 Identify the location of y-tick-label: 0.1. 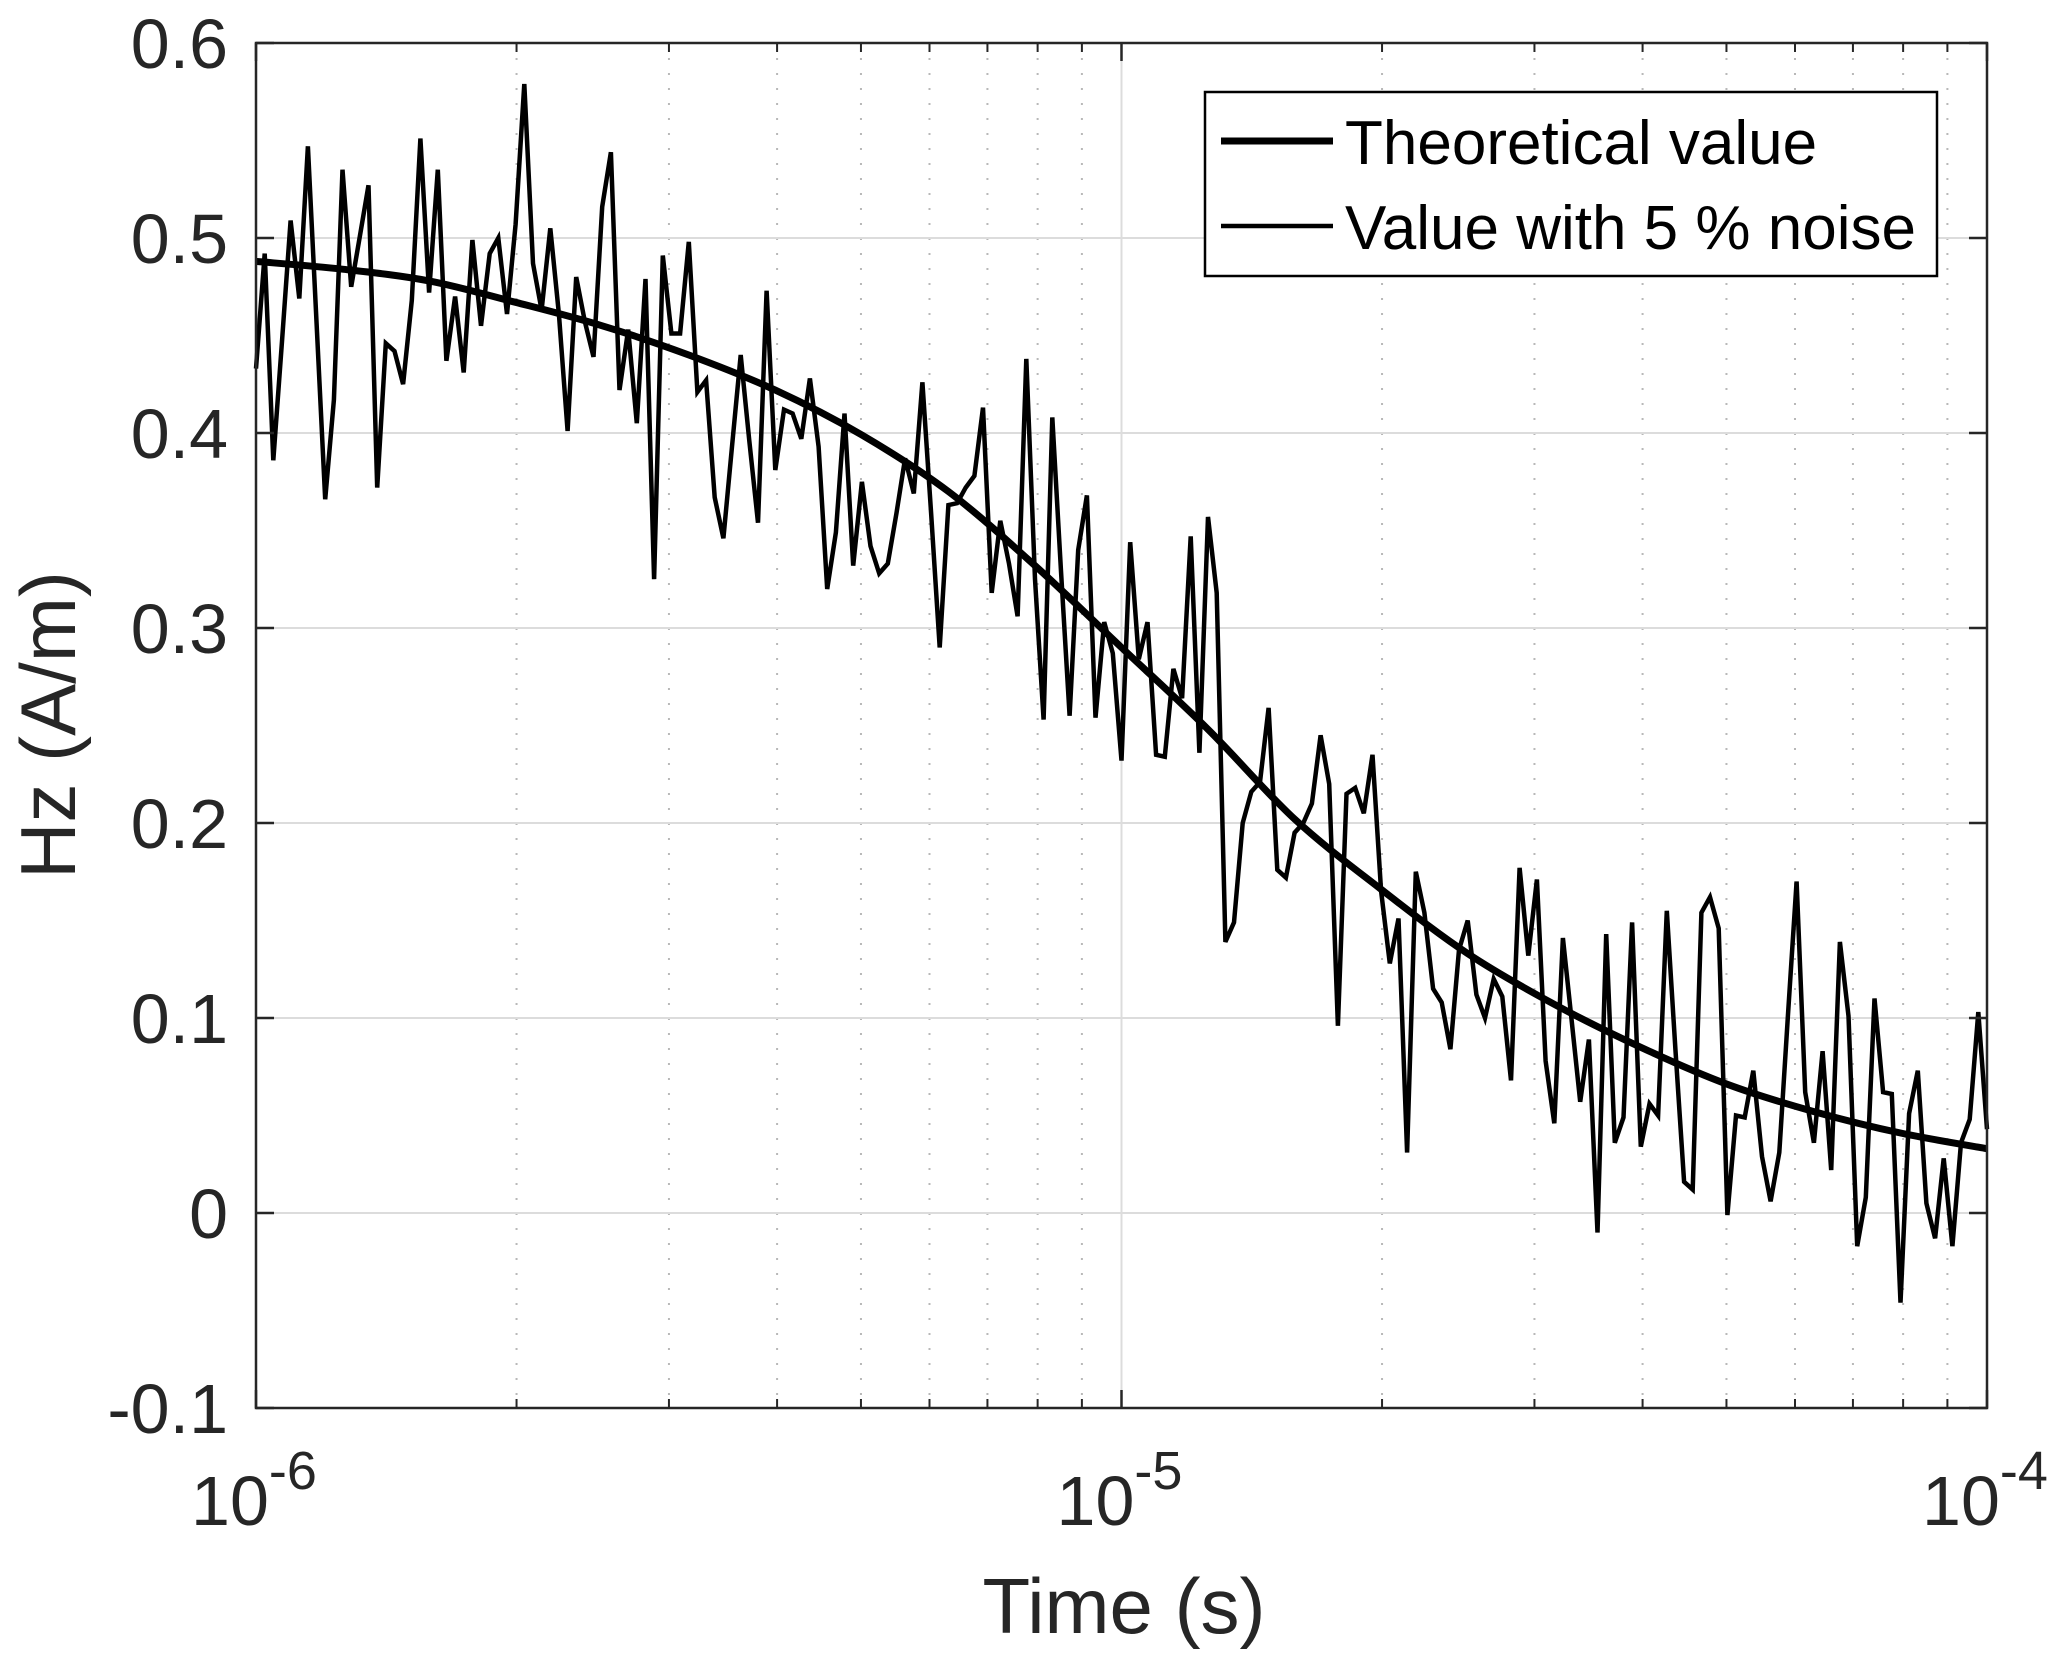
(179, 1019).